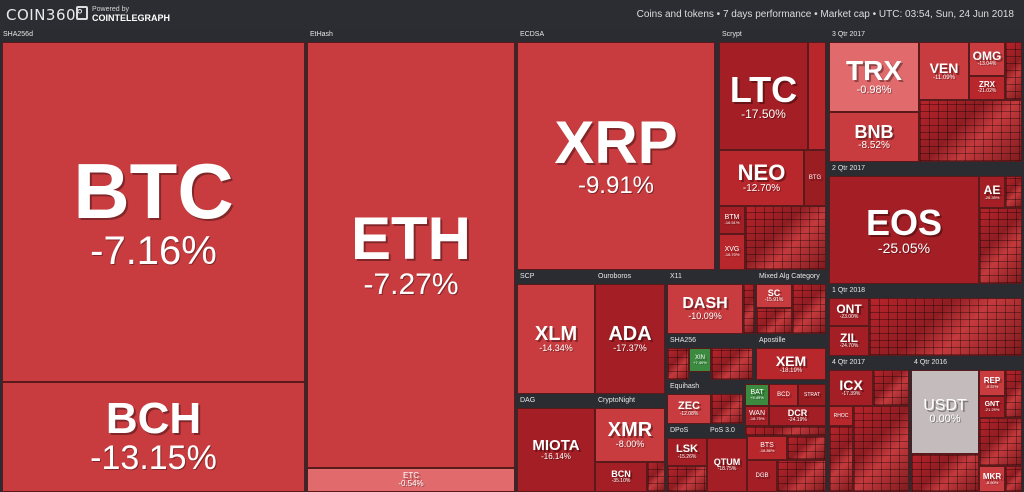 The image size is (1024, 492). Describe the element at coordinates (945, 406) in the screenshot. I see `coin-symbol: USDT` at that location.